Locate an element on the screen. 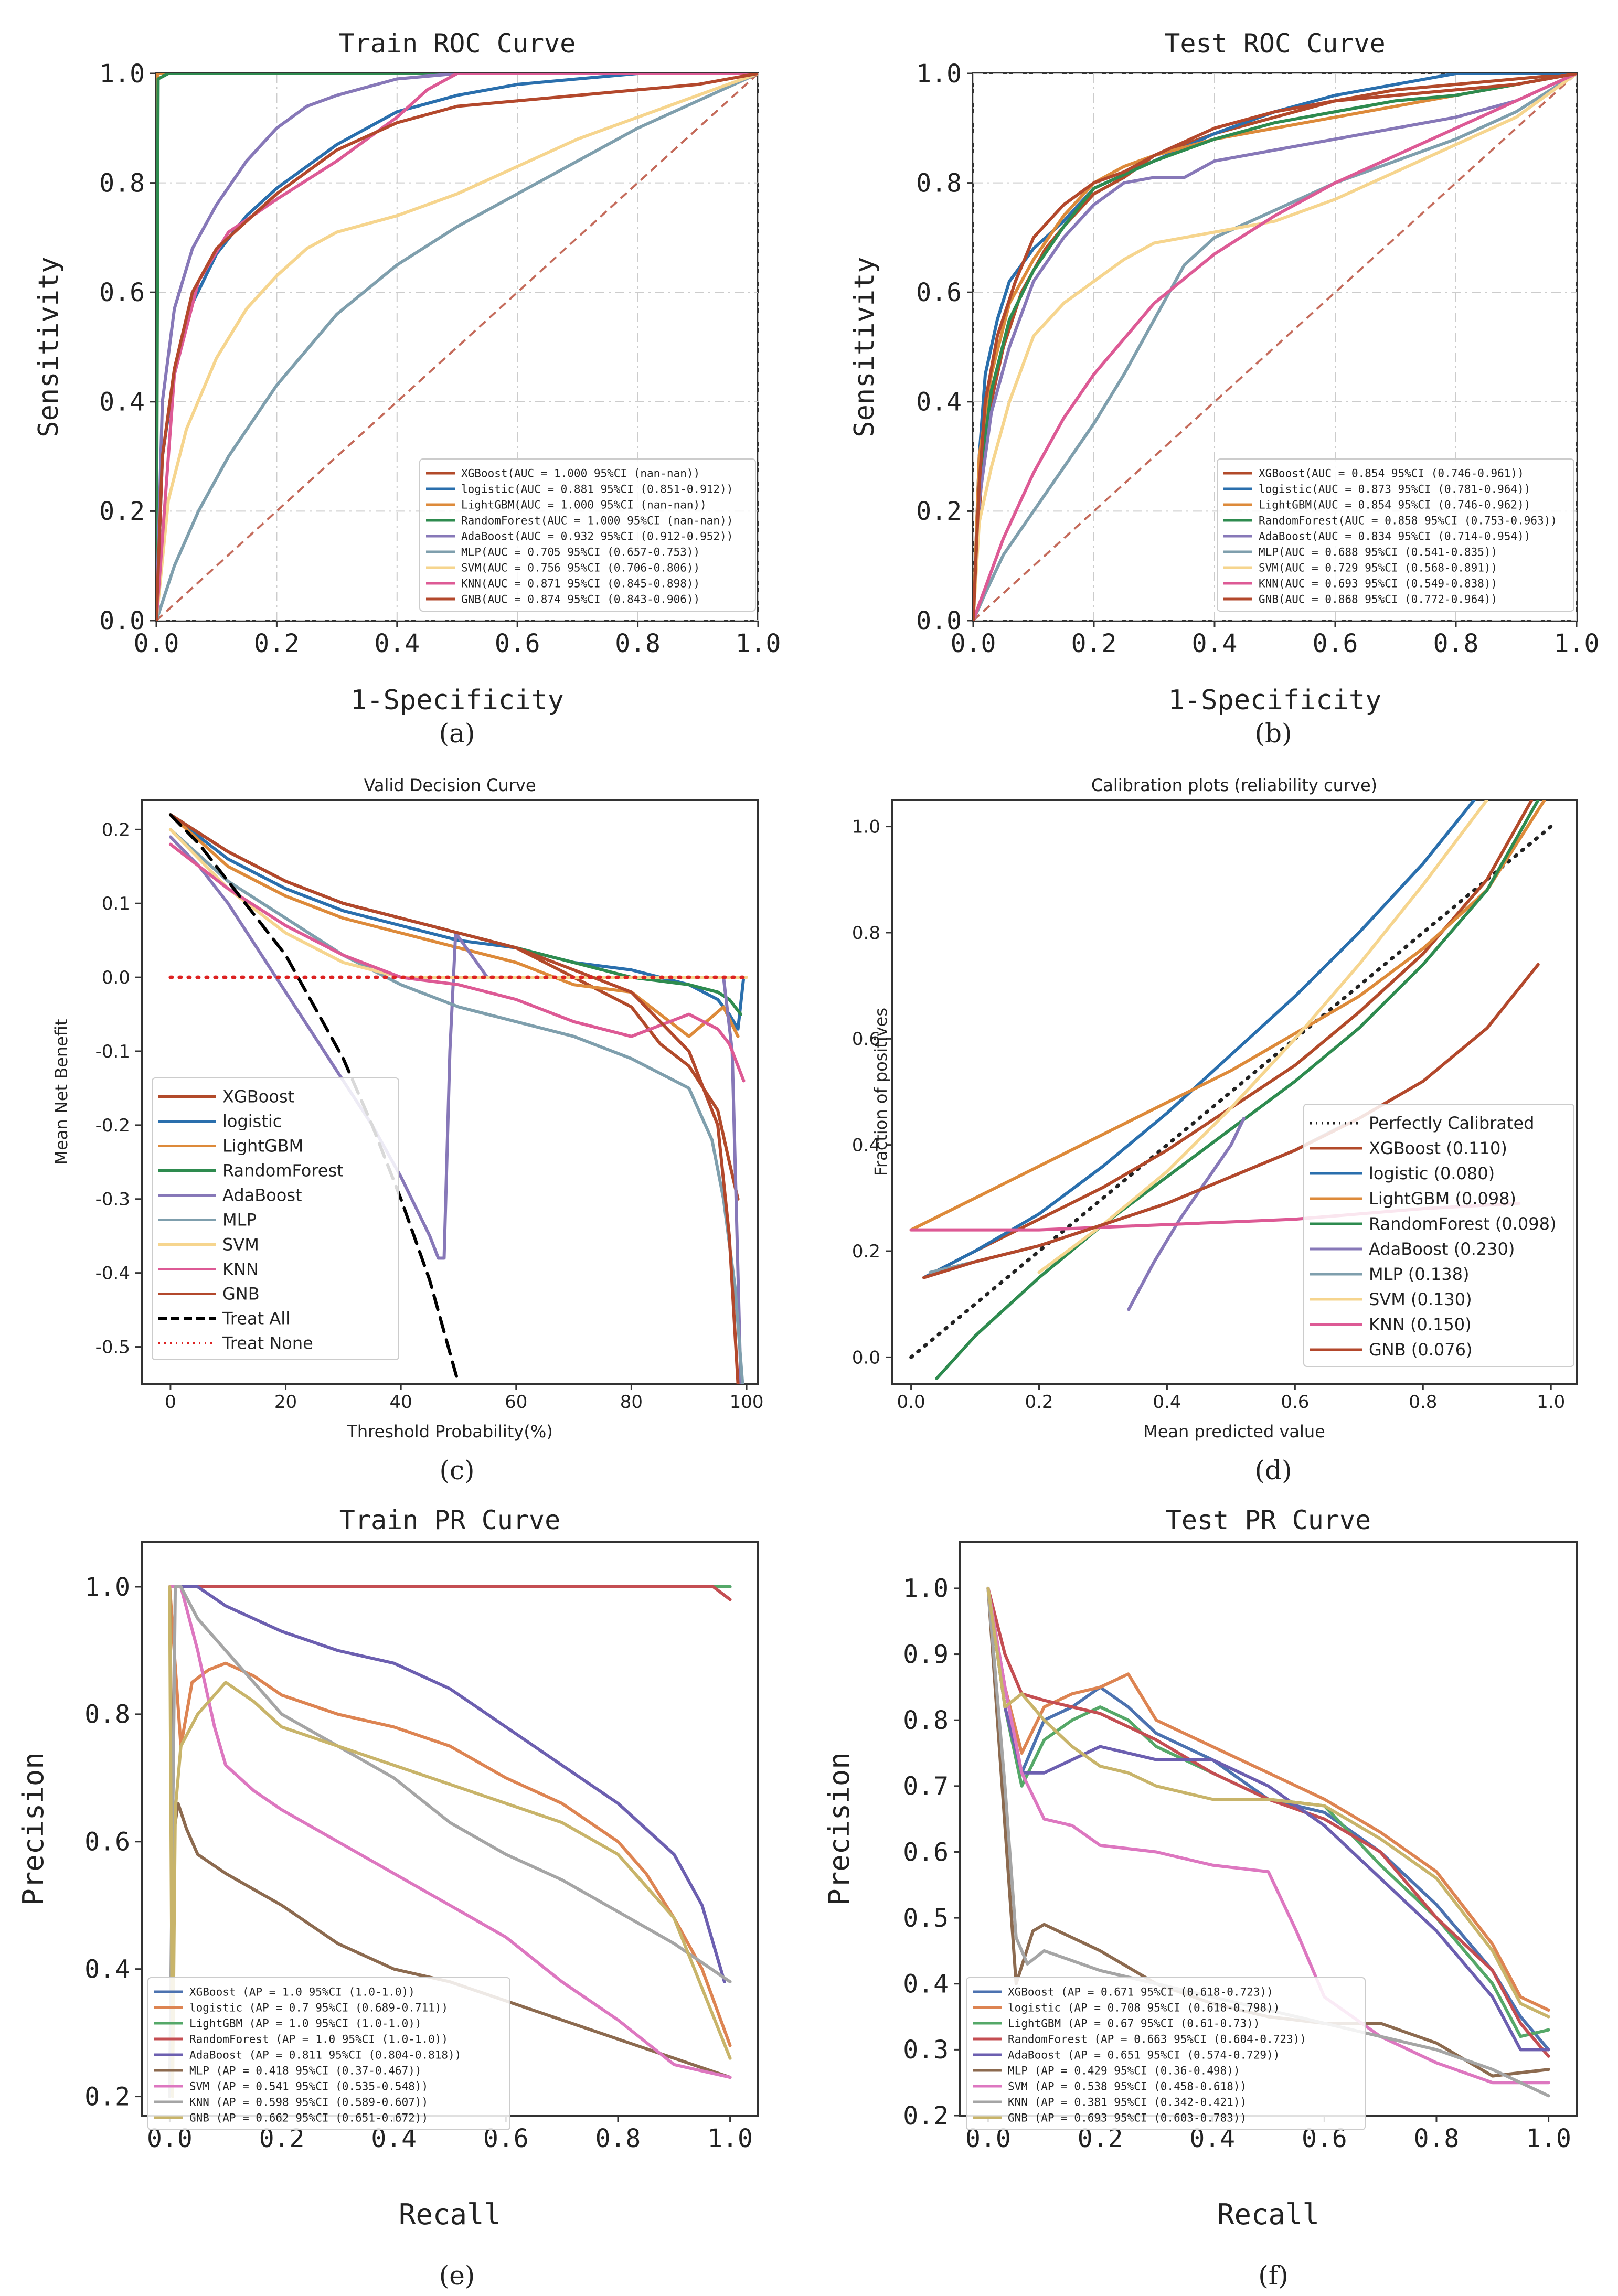 The height and width of the screenshot is (2296, 1618). x-axis-label: Recall is located at coordinates (450, 2214).